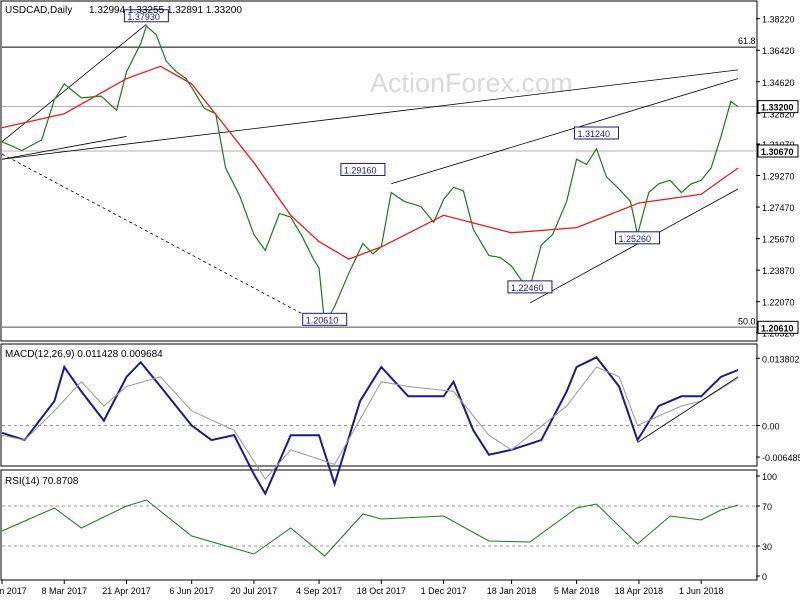 This screenshot has width=800, height=600. What do you see at coordinates (322, 320) in the screenshot?
I see `price-annotation: 1.20610` at bounding box center [322, 320].